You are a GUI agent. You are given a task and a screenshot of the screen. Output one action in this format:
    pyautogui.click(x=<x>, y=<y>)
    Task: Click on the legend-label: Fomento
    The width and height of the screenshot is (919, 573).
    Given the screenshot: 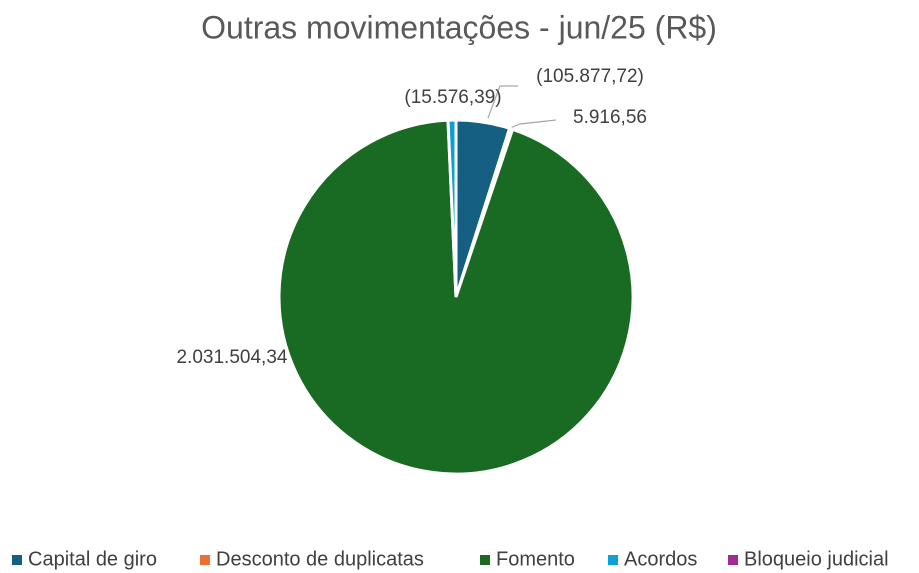 What is the action you would take?
    pyautogui.click(x=535, y=559)
    